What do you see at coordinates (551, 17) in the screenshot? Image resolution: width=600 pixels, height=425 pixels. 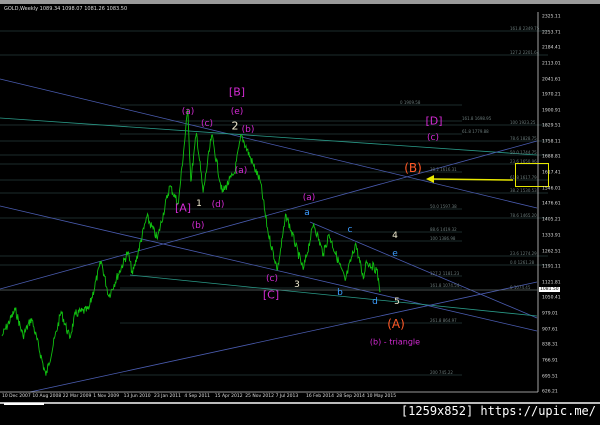 I see `y-tick-label: 2325.11` at bounding box center [551, 17].